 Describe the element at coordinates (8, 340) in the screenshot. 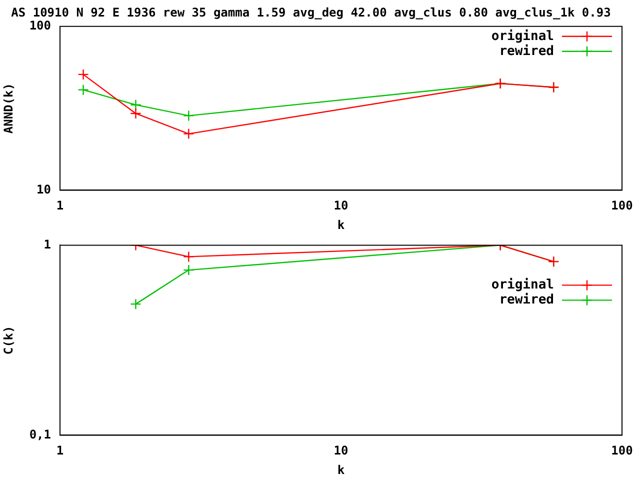

I see `y-axis-title: C(k)` at that location.